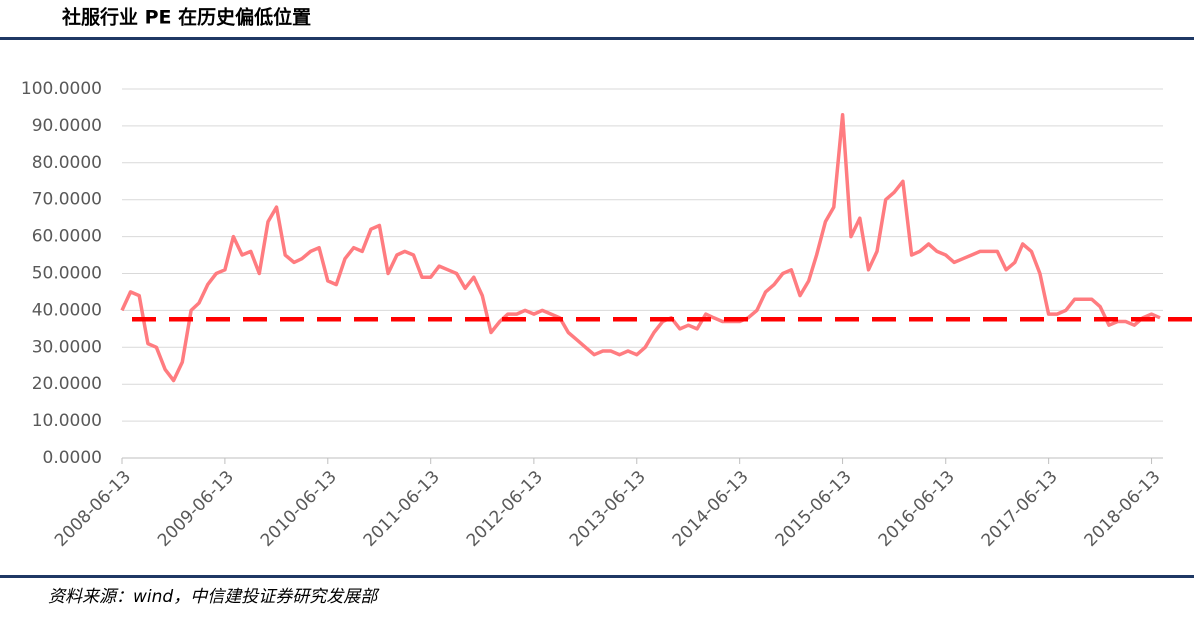 Image resolution: width=1194 pixels, height=622 pixels. Describe the element at coordinates (608, 509) in the screenshot. I see `x-tick-label: 2013-06-13` at that location.